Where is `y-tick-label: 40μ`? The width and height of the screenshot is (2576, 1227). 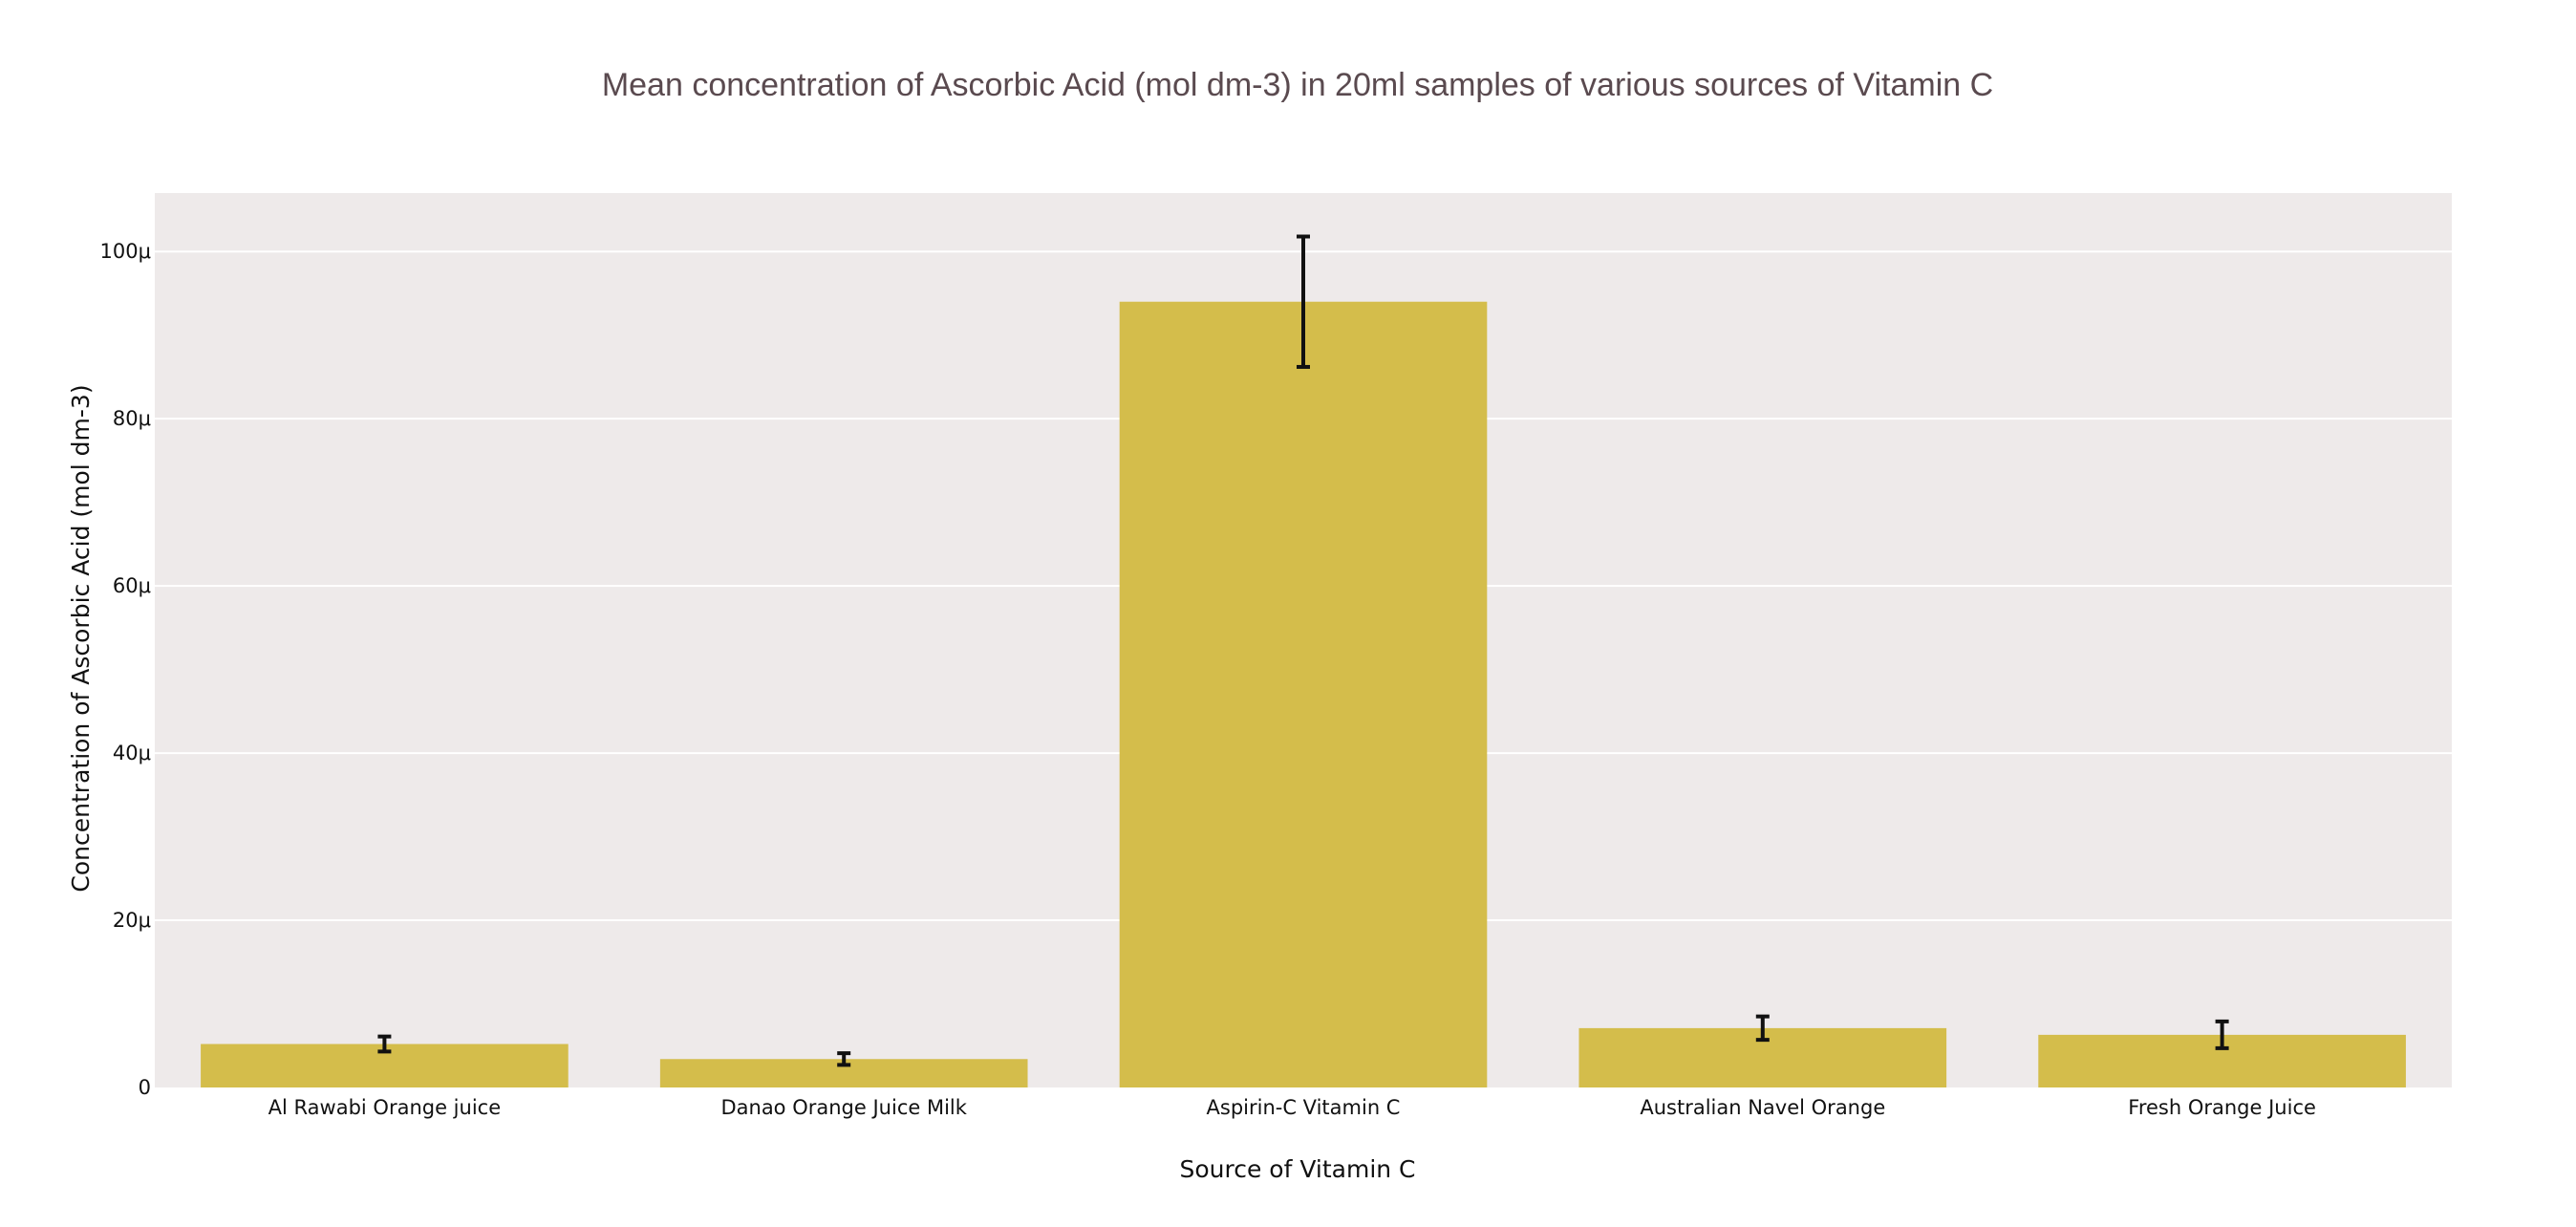
y-tick-label: 40μ is located at coordinates (132, 753).